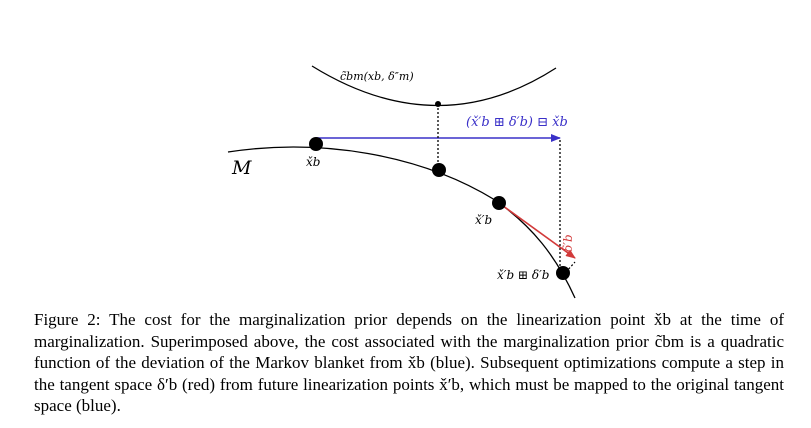 The width and height of the screenshot is (811, 428). Describe the element at coordinates (523, 275) in the screenshot. I see `retract-label: x̌′b ⊞ δ′b` at that location.